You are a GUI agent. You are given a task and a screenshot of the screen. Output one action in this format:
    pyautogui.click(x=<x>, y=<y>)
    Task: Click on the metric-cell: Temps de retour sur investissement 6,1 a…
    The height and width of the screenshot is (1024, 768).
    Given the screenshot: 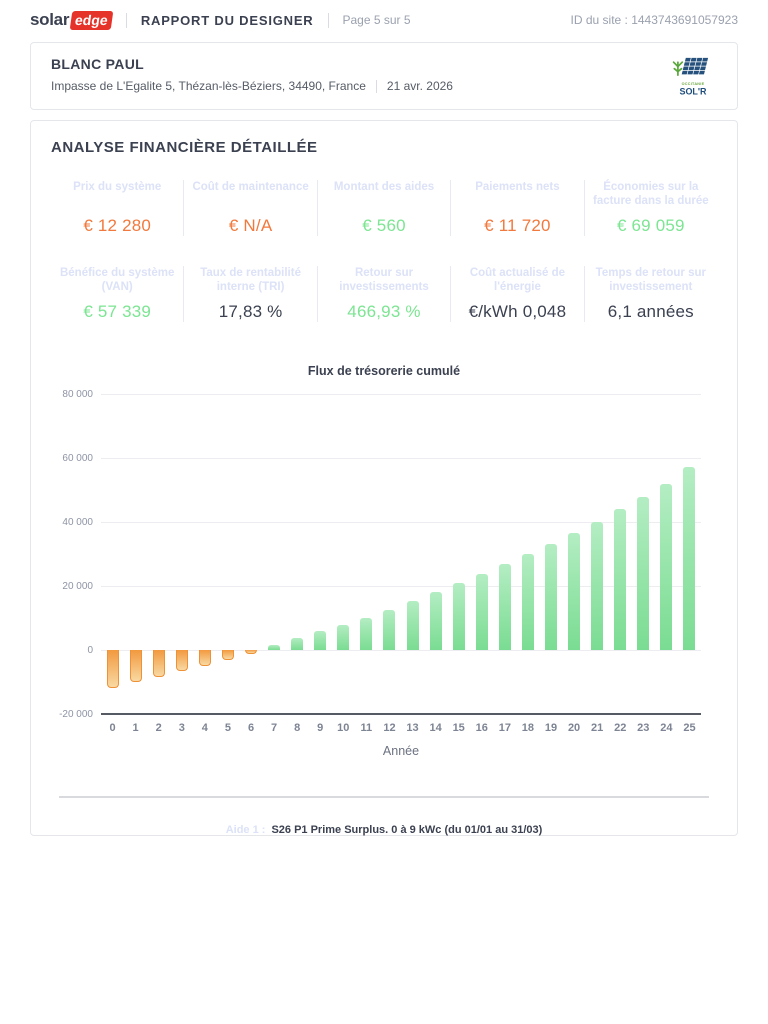 What is the action you would take?
    pyautogui.click(x=650, y=294)
    